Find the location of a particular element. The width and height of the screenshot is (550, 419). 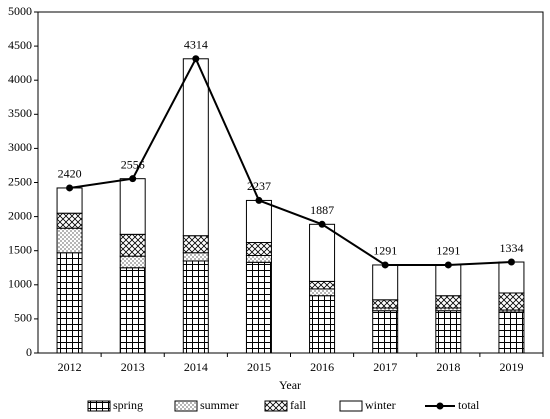

data-label: 1334 is located at coordinates (511, 248).